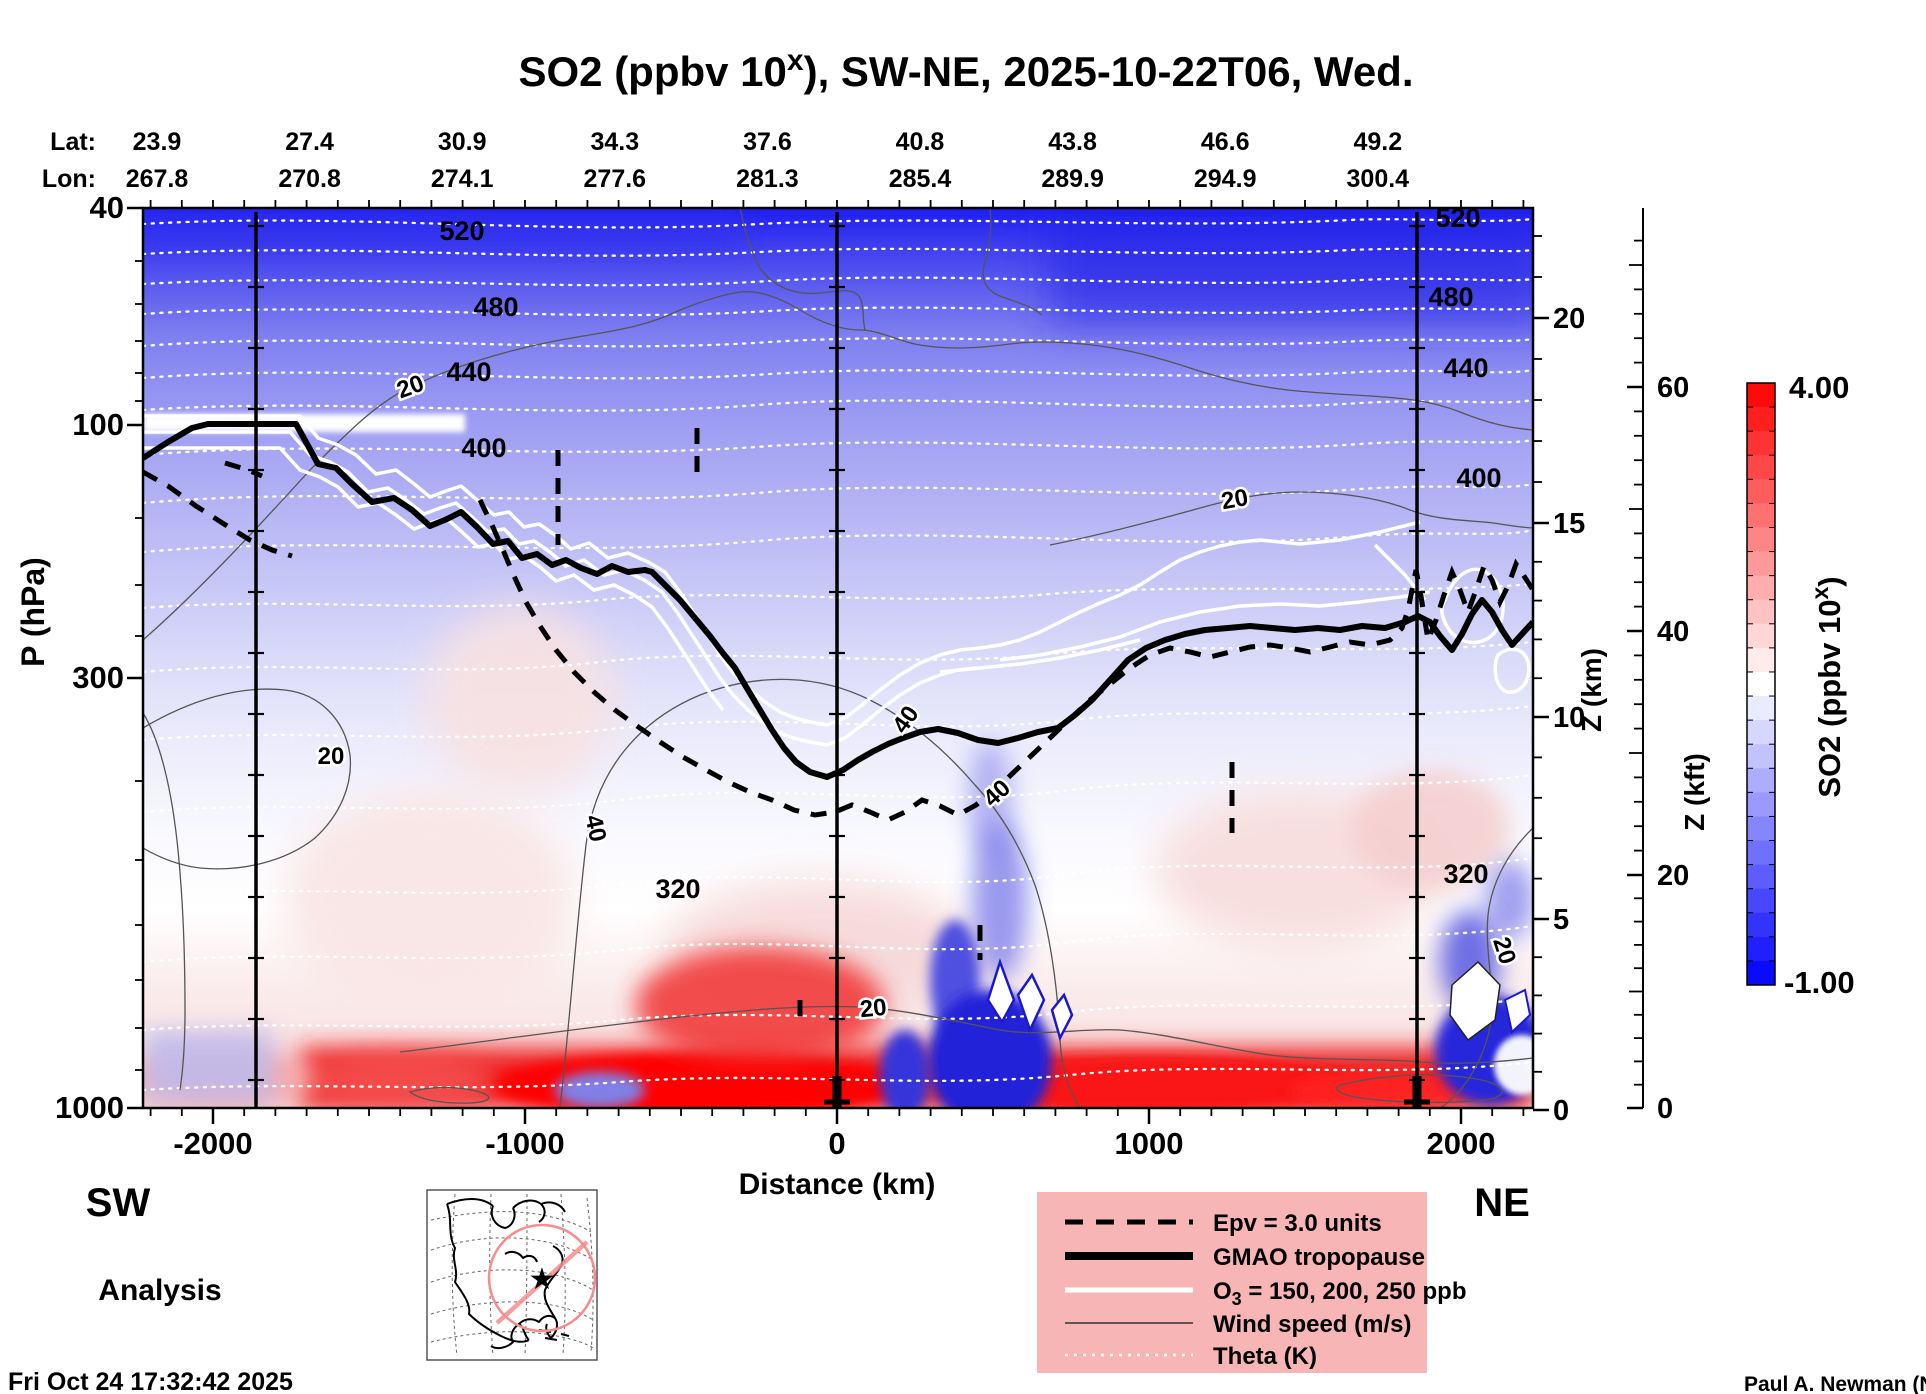 The height and width of the screenshot is (1394, 1926). I want to click on lat-value: 34.3, so click(614, 142).